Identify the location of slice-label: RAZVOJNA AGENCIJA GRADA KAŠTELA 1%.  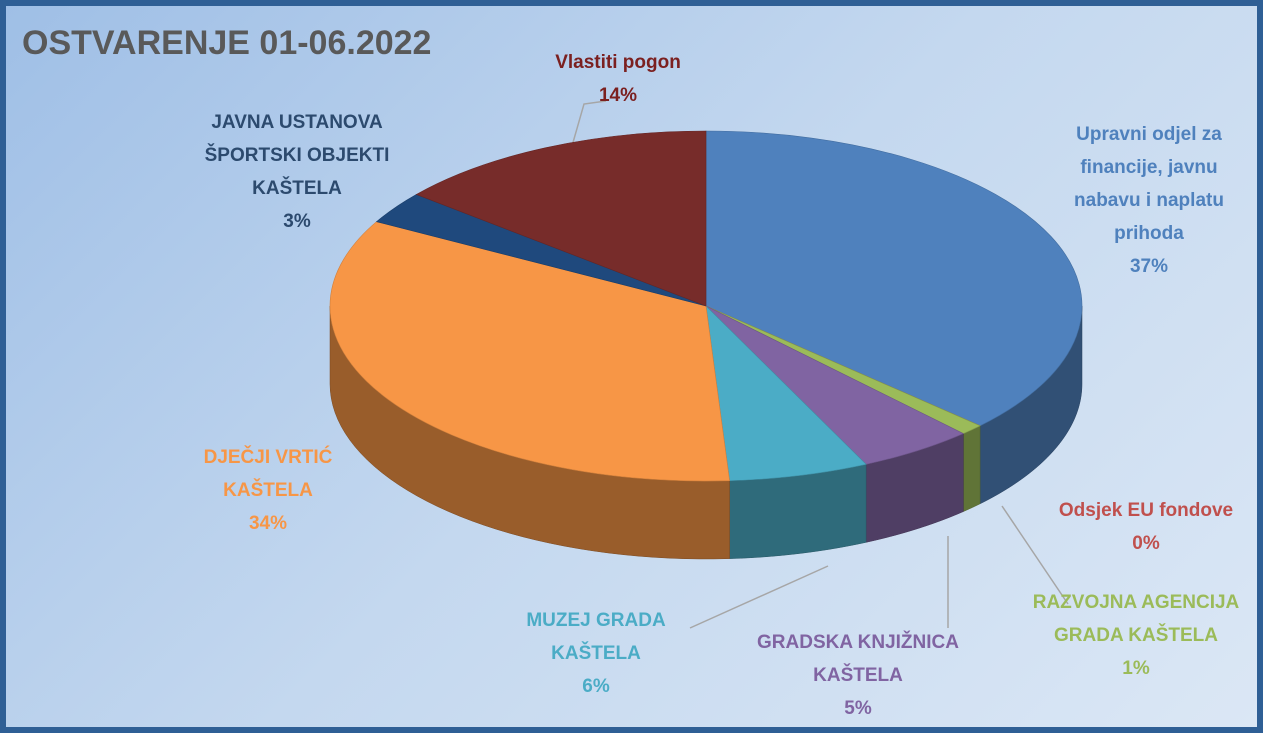
(1136, 635).